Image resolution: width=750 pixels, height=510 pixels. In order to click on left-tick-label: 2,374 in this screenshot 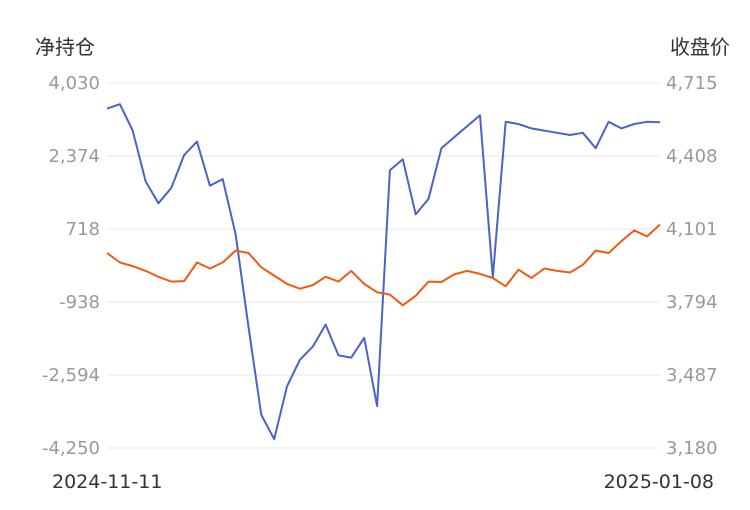, I will do `click(74, 156)`.